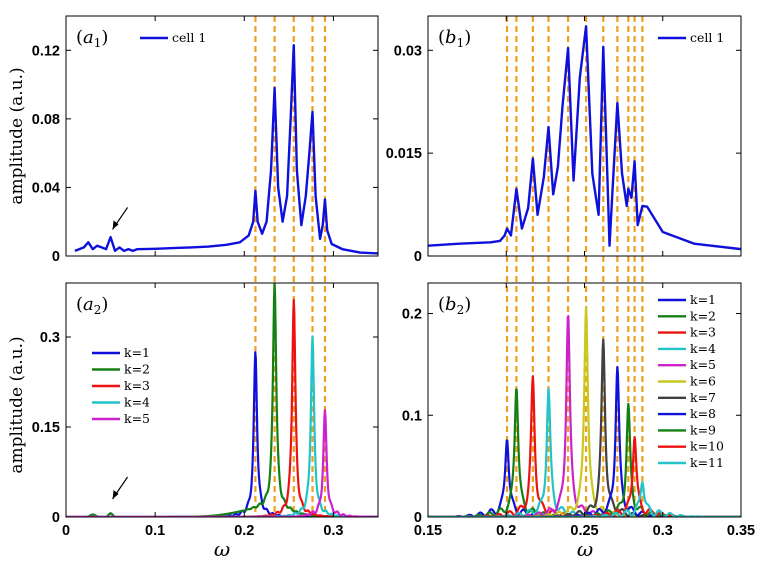  What do you see at coordinates (703, 413) in the screenshot?
I see `legend-label-b2-8: k=8` at bounding box center [703, 413].